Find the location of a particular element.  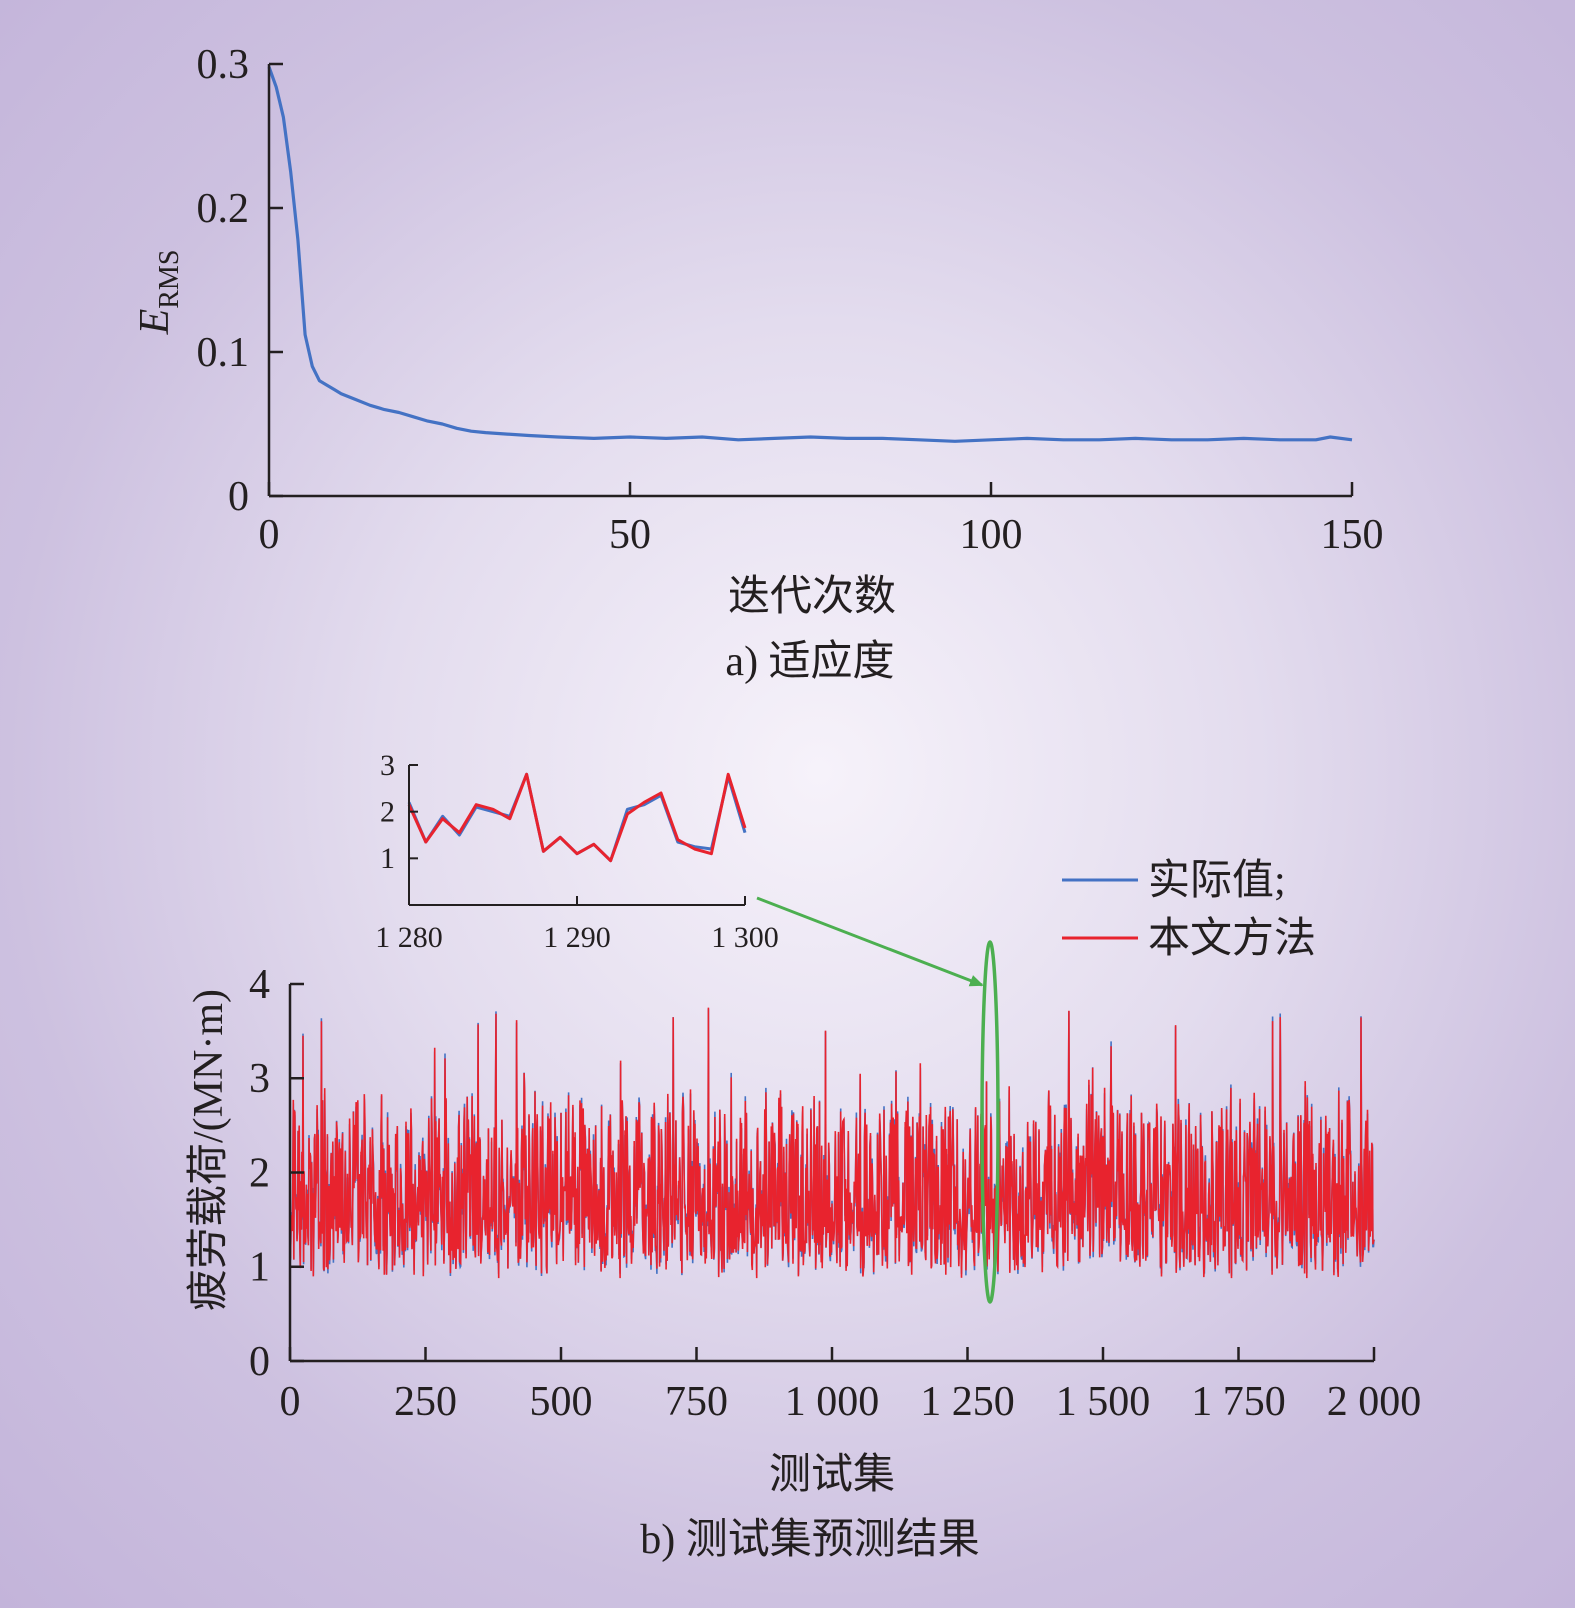

y-tick-label: 4 is located at coordinates (259, 985).